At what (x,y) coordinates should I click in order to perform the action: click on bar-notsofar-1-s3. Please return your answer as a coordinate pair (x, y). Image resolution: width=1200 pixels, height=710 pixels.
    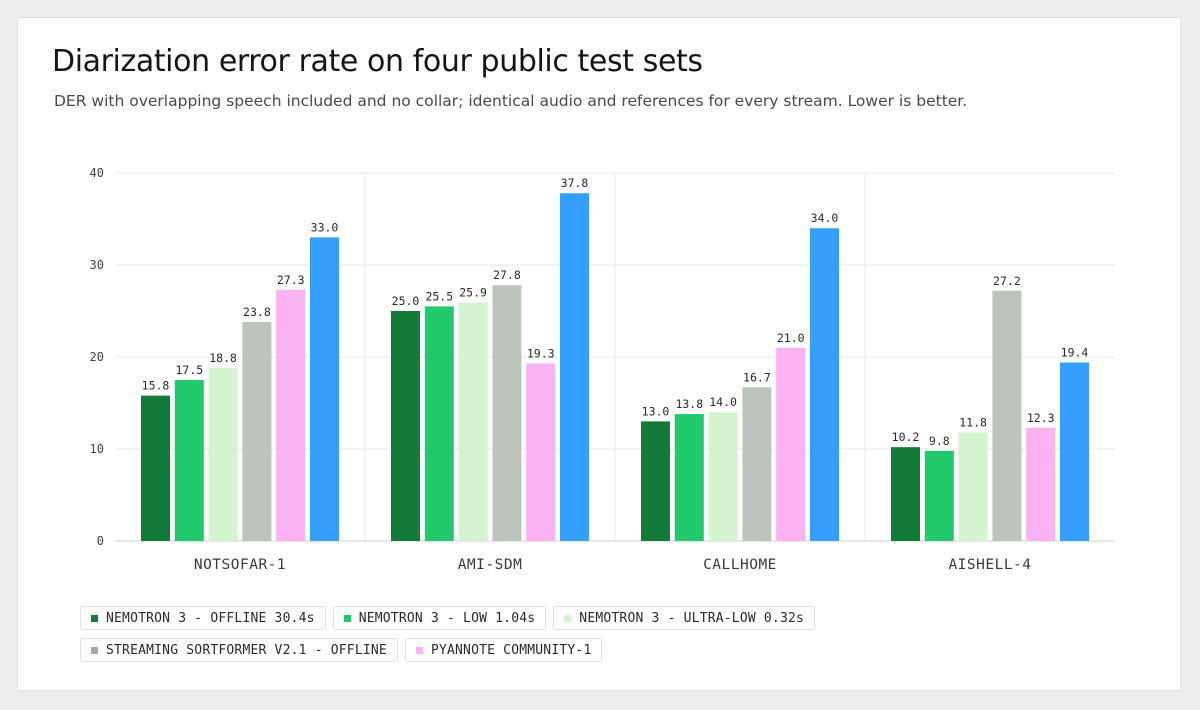
    Looking at the image, I should click on (223, 454).